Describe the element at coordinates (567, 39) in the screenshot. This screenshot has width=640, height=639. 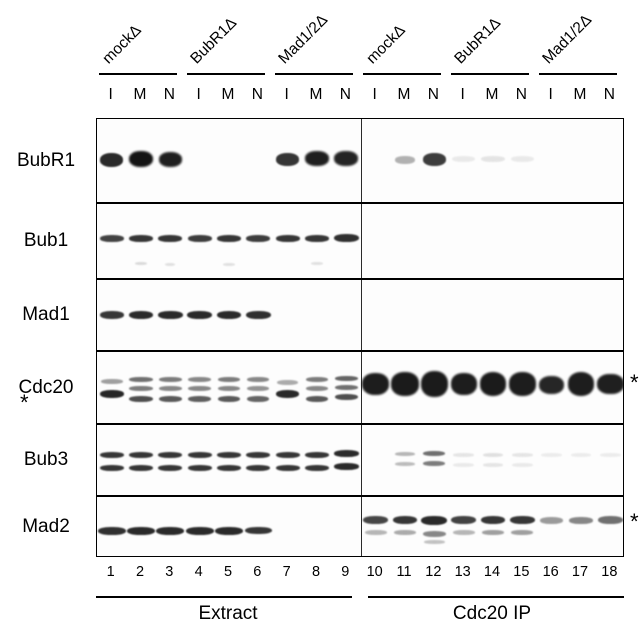
I see `group-label-6: Mad1/2Δ` at that location.